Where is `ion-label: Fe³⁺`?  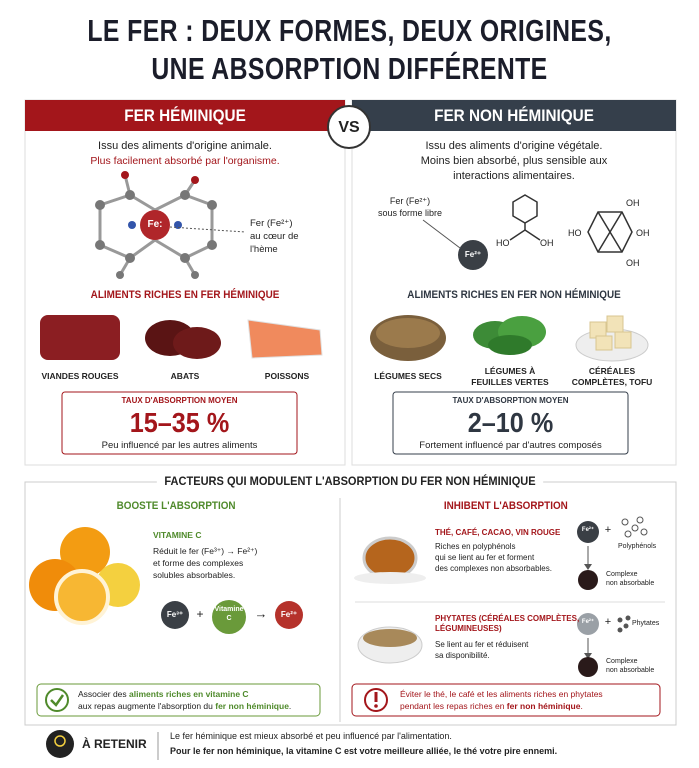 ion-label: Fe³⁺ is located at coordinates (175, 614).